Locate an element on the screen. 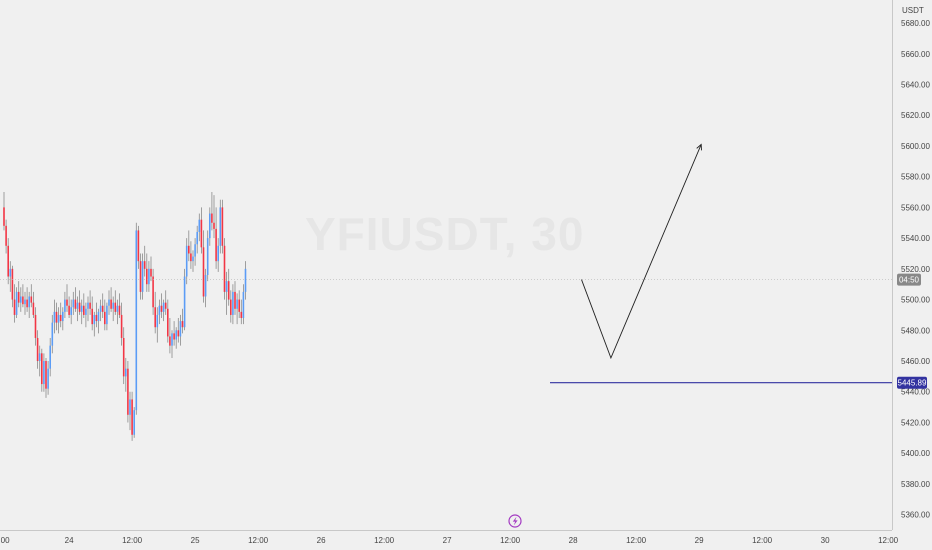 The image size is (932, 550). lightning-icon is located at coordinates (515, 521).